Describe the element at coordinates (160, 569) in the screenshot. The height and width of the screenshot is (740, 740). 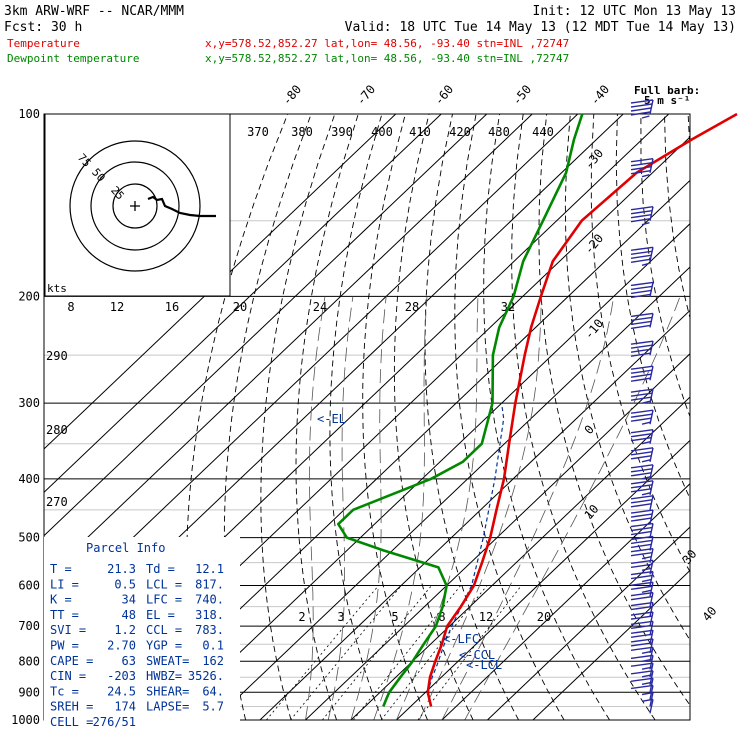
I see `parcel-info-key: Td =` at that location.